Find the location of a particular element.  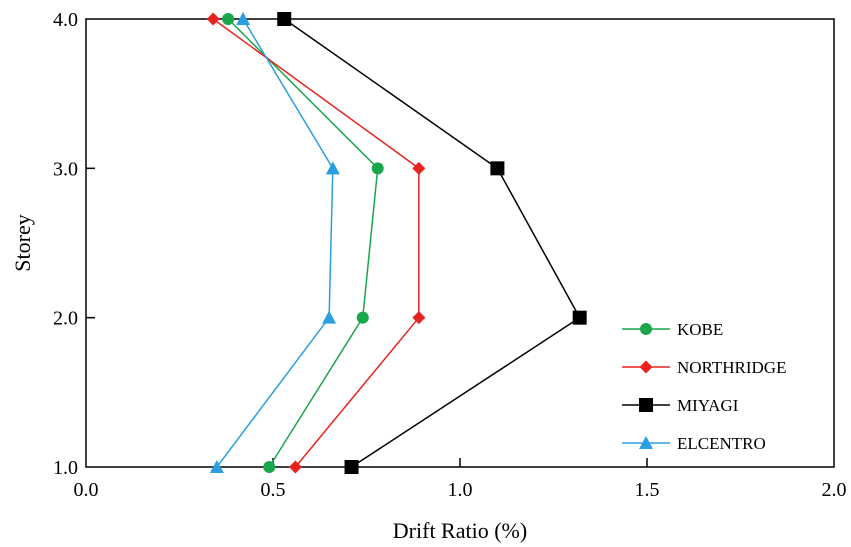

legend-item-miyagi: MIYAGI is located at coordinates (680, 405).